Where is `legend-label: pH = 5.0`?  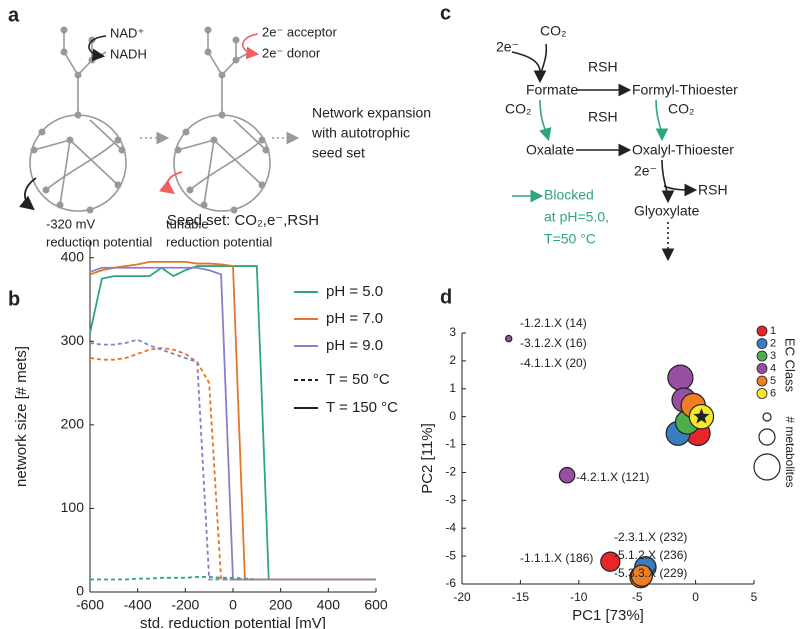 legend-label: pH = 5.0 is located at coordinates (354, 291).